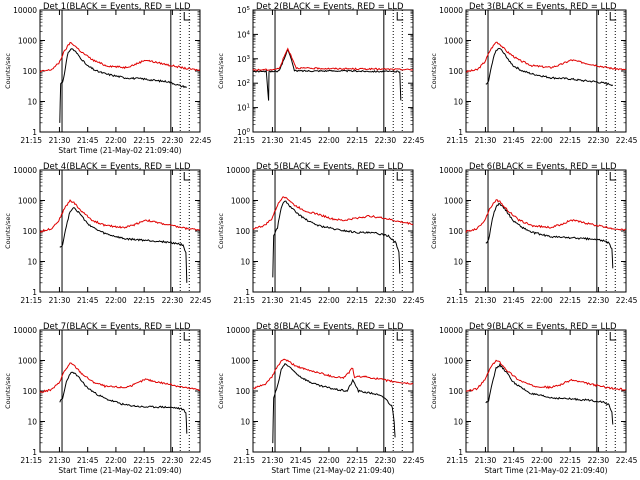  What do you see at coordinates (330, 327) in the screenshot?
I see `panel-title: Det 8(BLACK = Events, RED = LLD` at bounding box center [330, 327].